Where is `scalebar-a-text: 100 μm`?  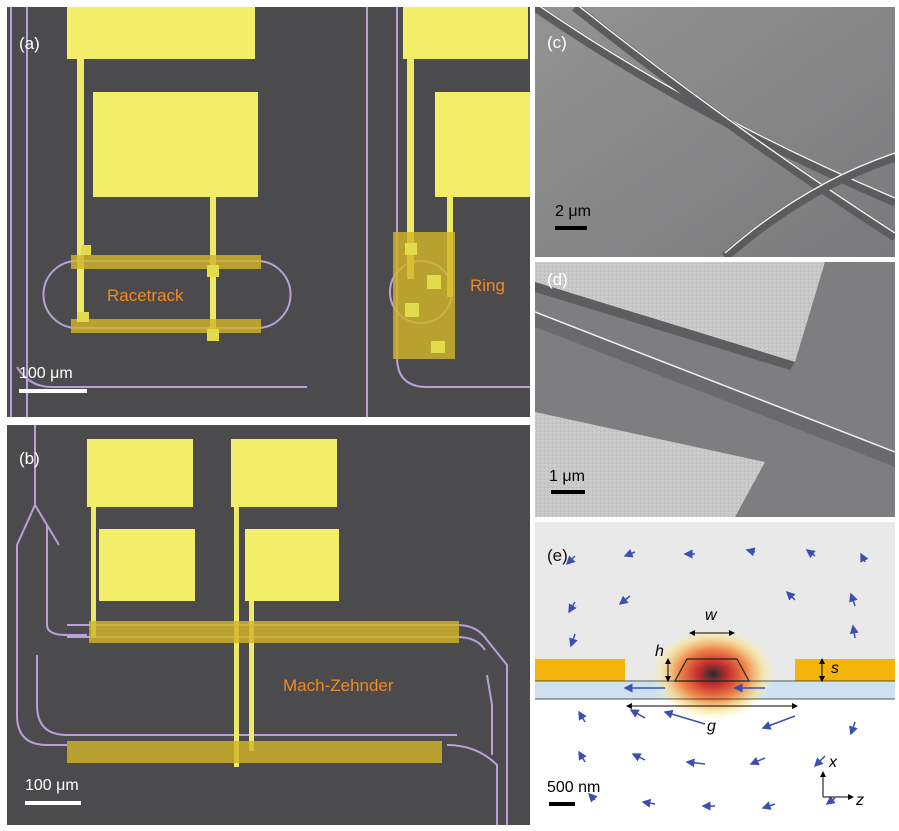 scalebar-a-text: 100 μm is located at coordinates (46, 373).